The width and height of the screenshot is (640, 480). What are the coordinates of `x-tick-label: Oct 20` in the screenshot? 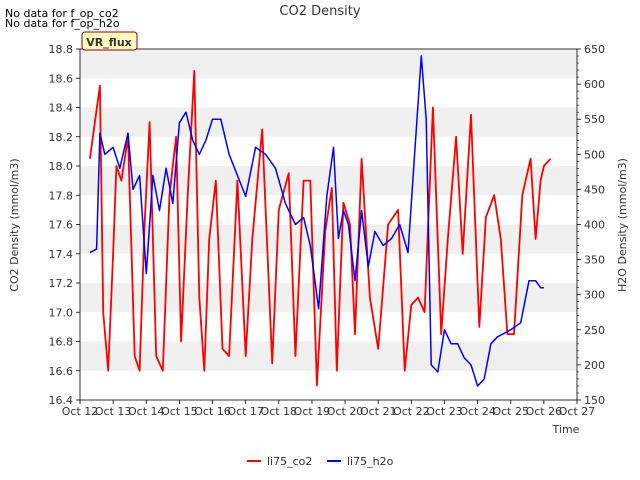 It's located at (345, 411).